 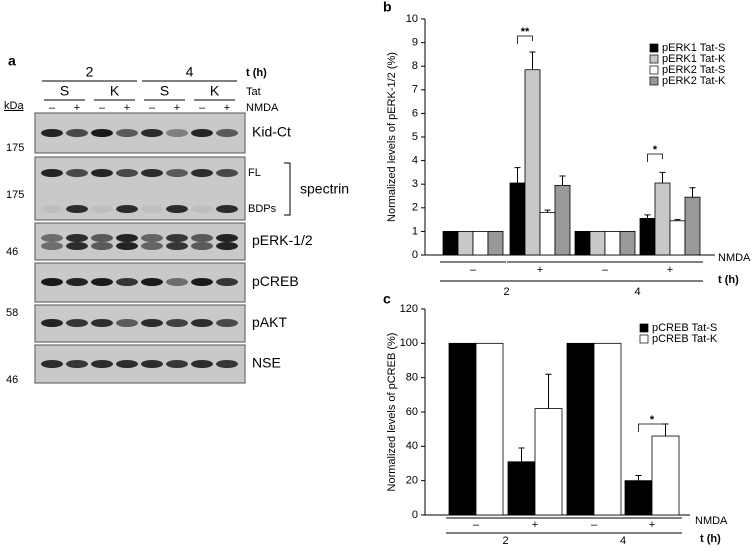 I want to click on significance-label: *, so click(x=652, y=420).